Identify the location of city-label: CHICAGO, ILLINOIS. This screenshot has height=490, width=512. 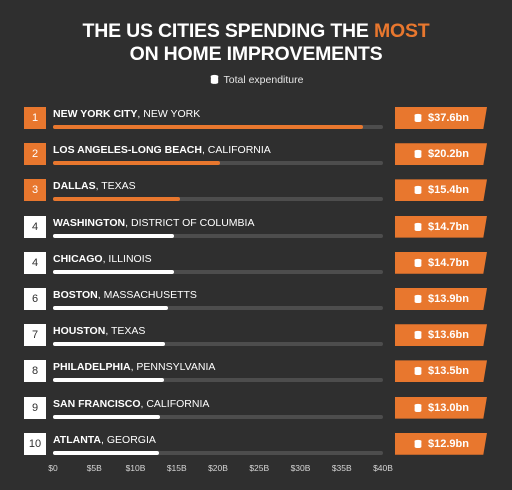
(102, 259).